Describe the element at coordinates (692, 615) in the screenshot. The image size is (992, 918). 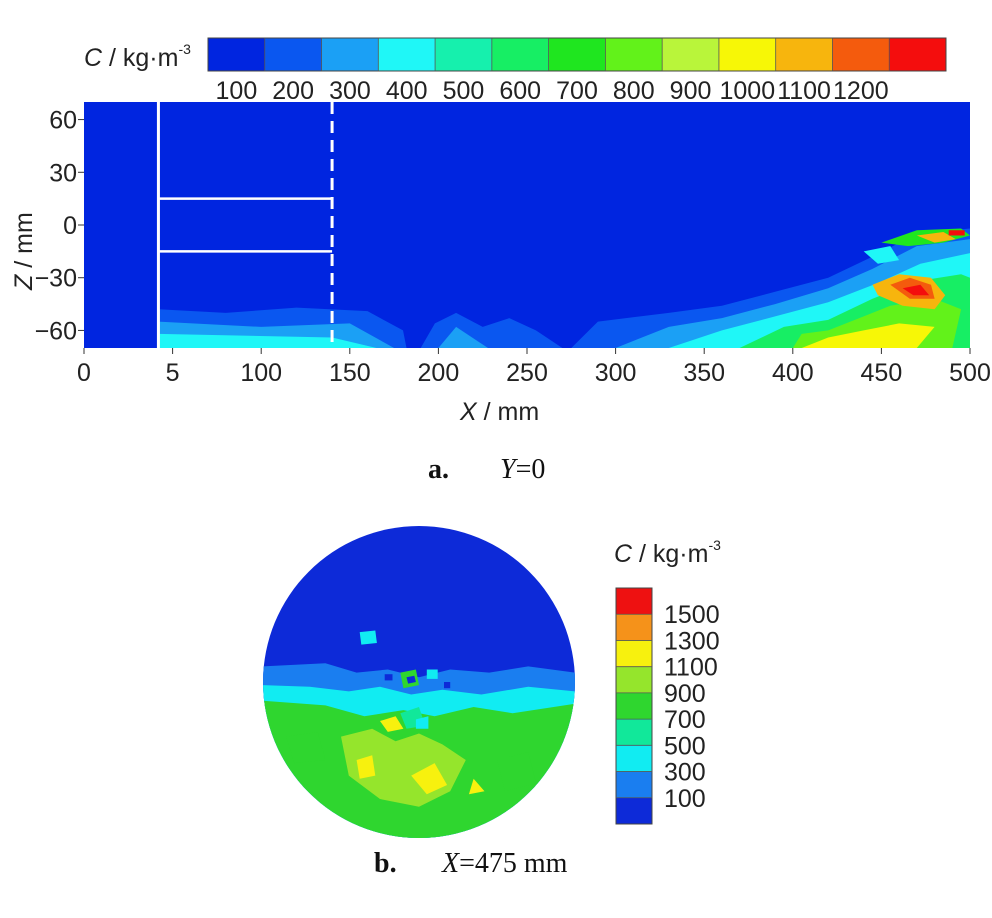
I see `colorbar-b-tick-label: 1500` at that location.